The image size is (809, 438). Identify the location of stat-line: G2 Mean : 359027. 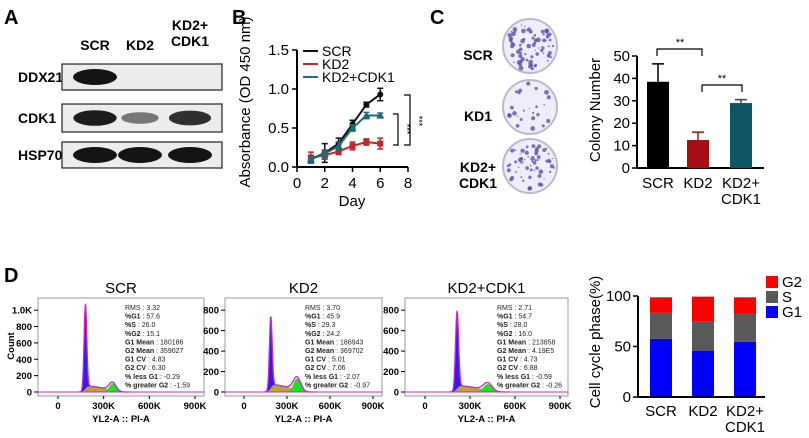
(154, 351).